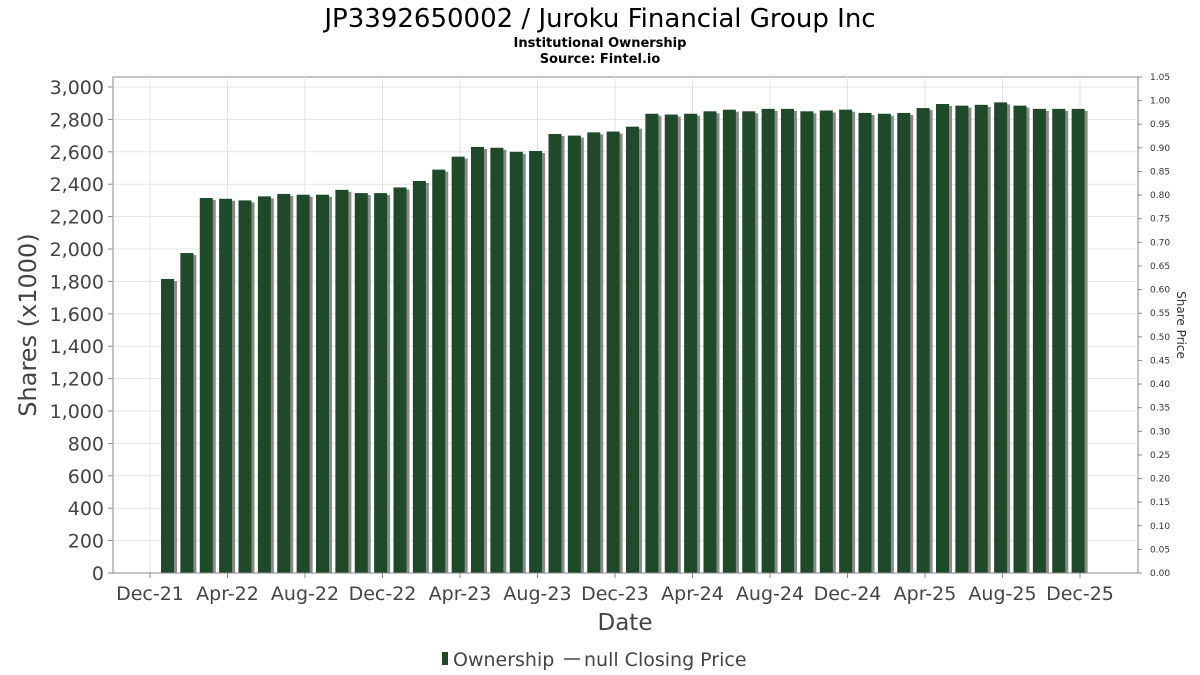 This screenshot has width=1200, height=675. What do you see at coordinates (1160, 172) in the screenshot?
I see `y2-tick-label: 0.85` at bounding box center [1160, 172].